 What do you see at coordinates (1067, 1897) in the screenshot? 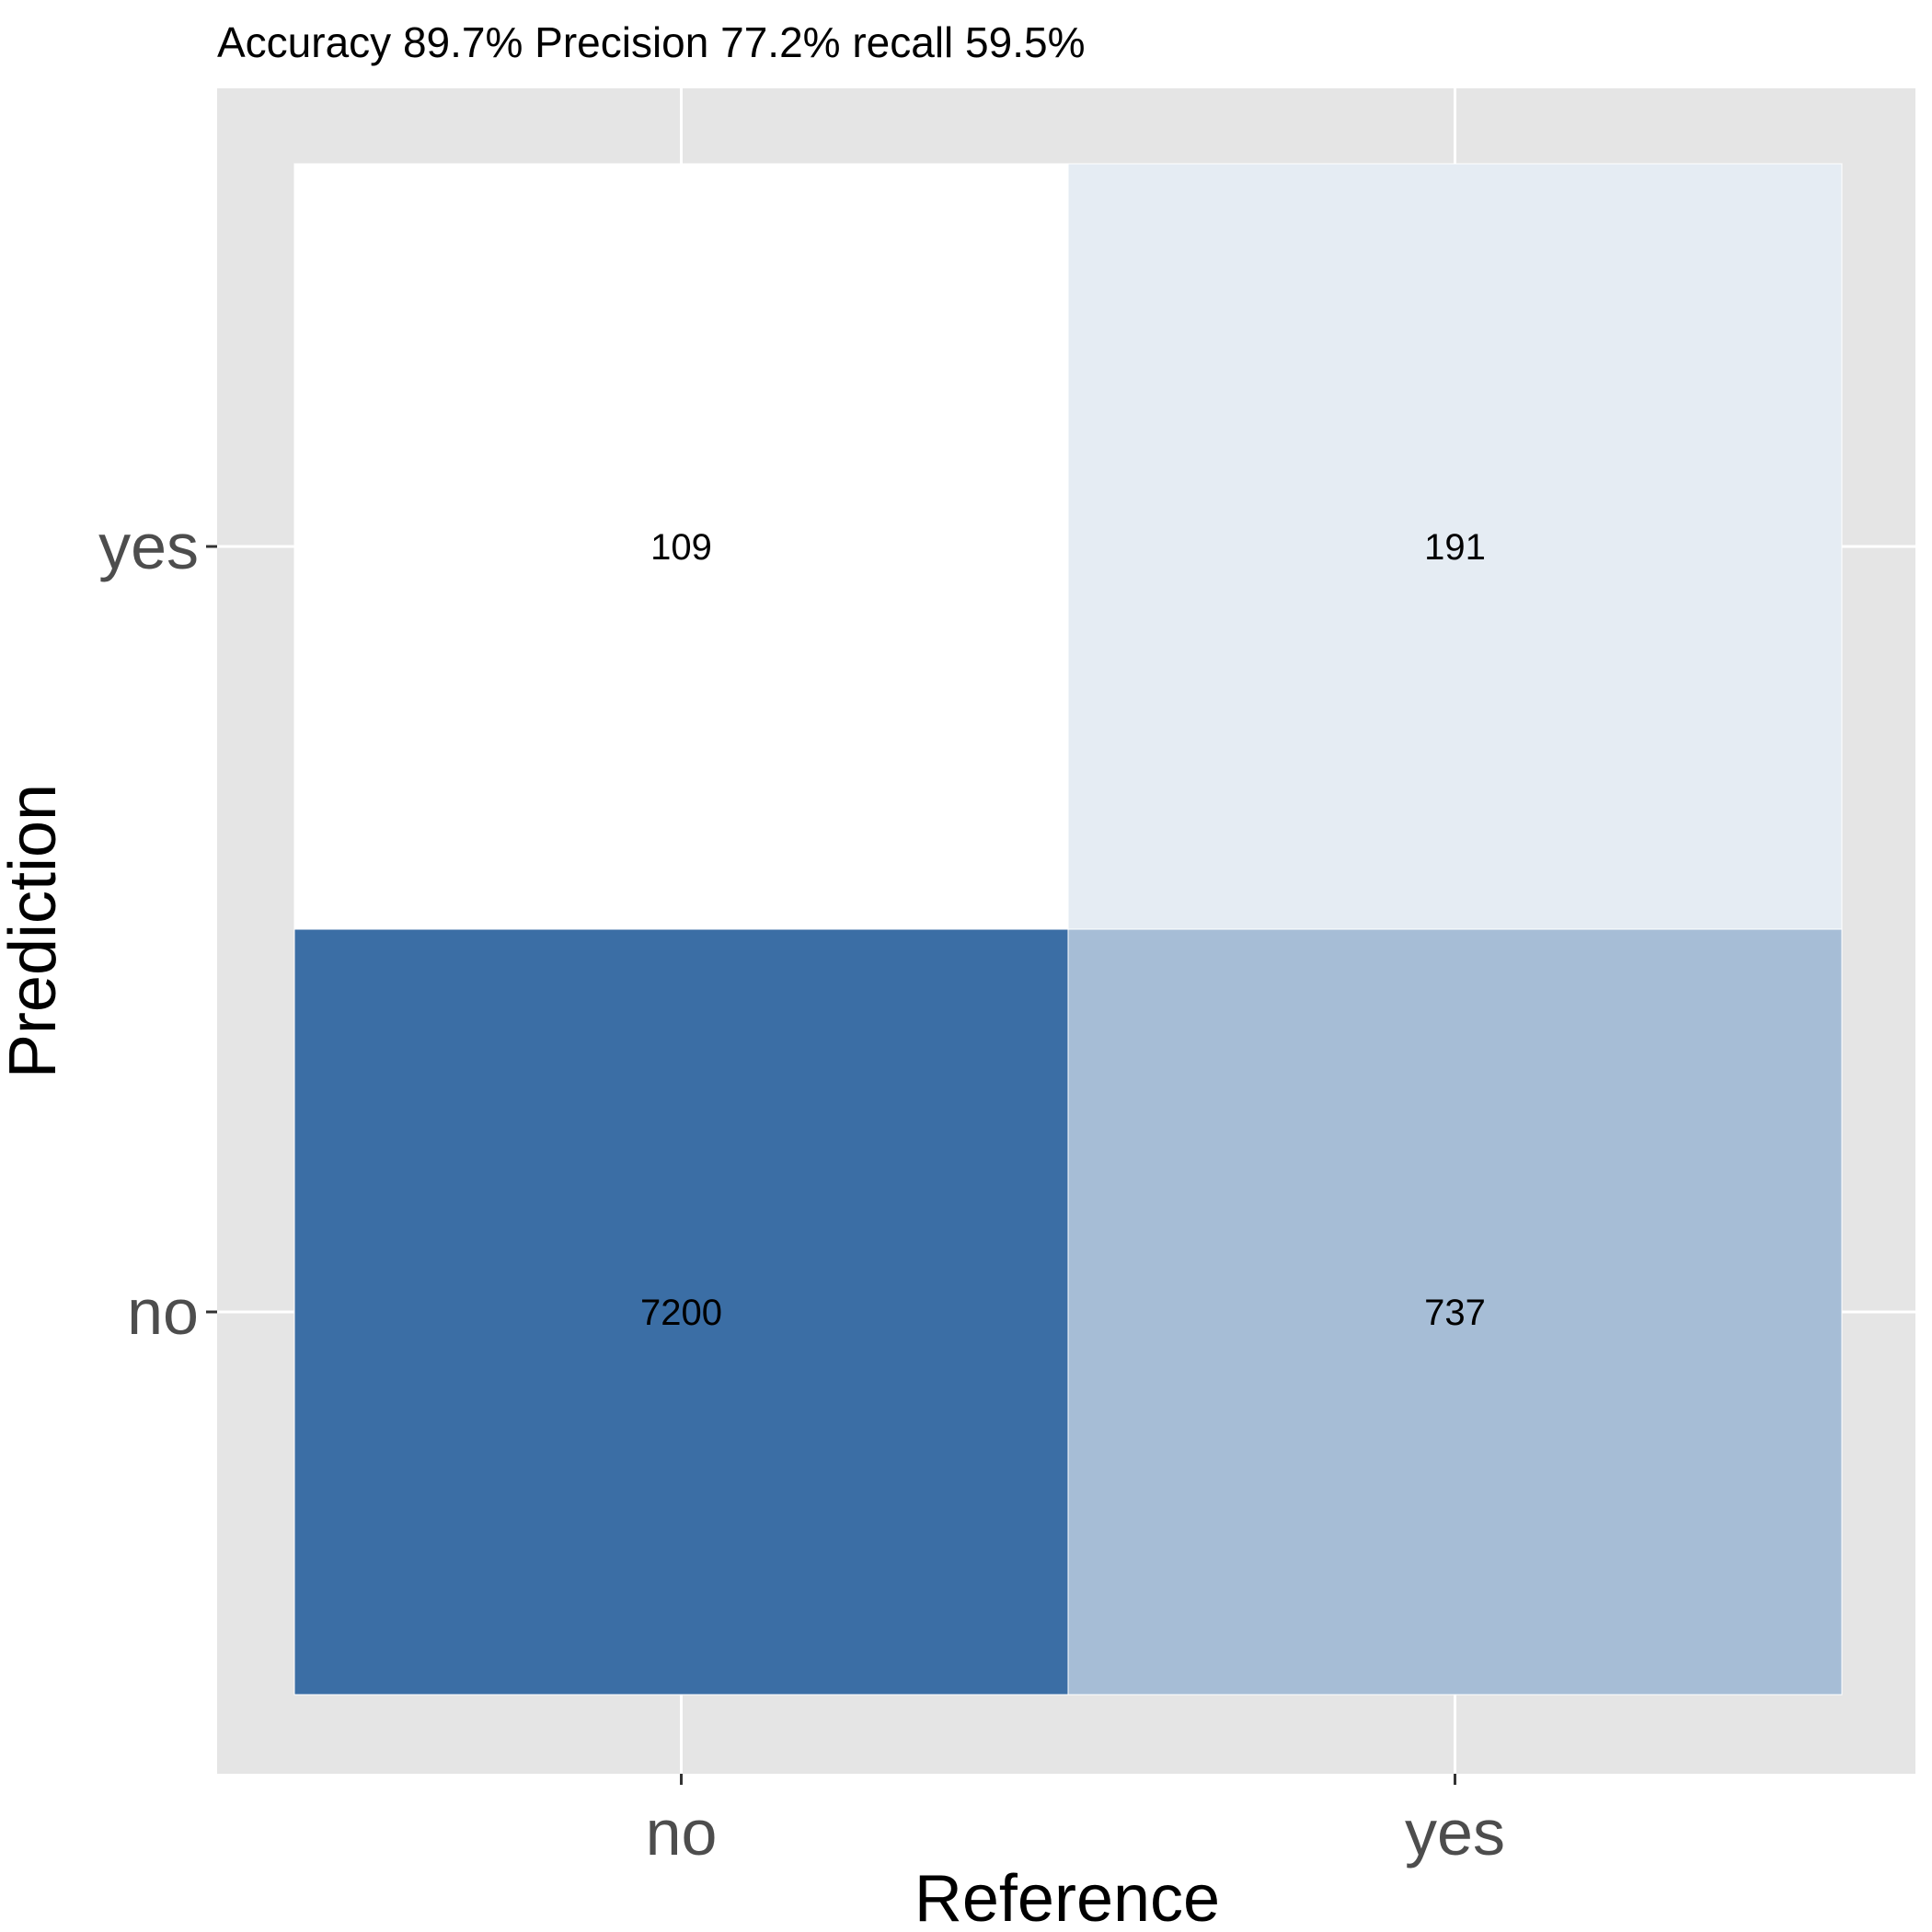
I see `x-axis-title: Reference` at bounding box center [1067, 1897].